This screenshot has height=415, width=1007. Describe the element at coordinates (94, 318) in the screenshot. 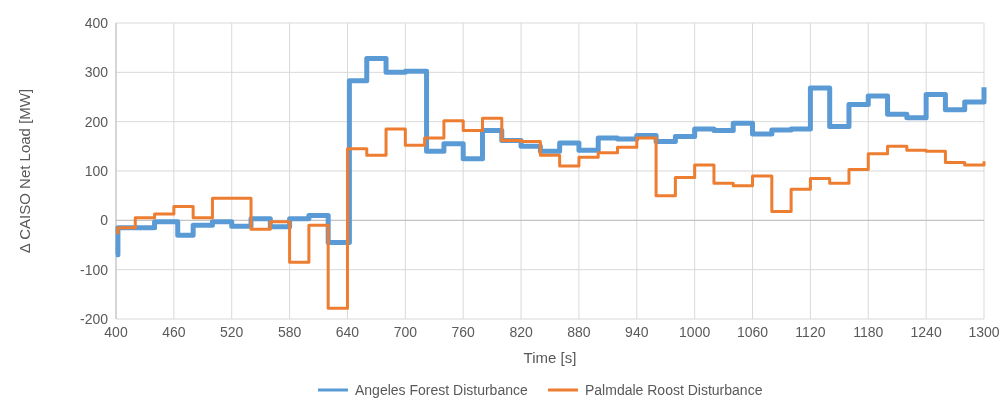

I see `y-tick-label: -200` at that location.